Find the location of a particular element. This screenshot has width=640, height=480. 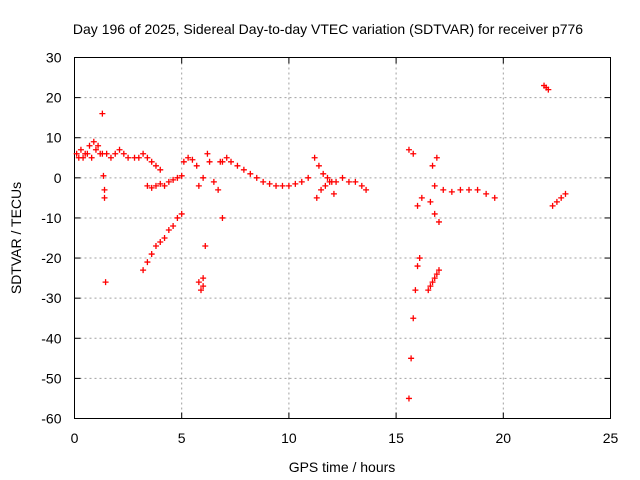

series-arc-18h-flat is located at coordinates (464, 191).